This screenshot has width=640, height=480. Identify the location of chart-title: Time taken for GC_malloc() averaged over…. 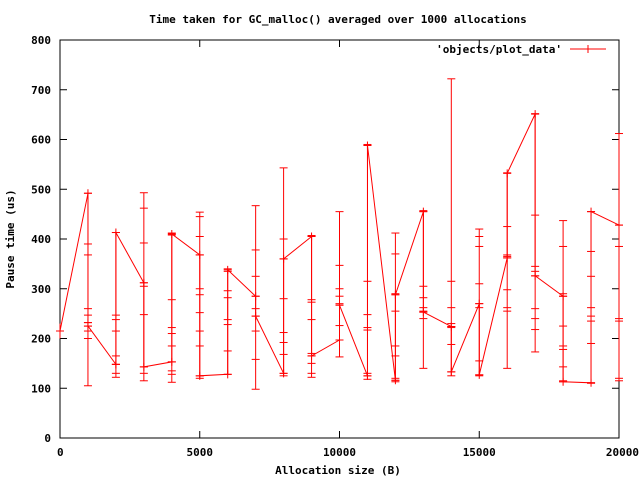
(338, 19).